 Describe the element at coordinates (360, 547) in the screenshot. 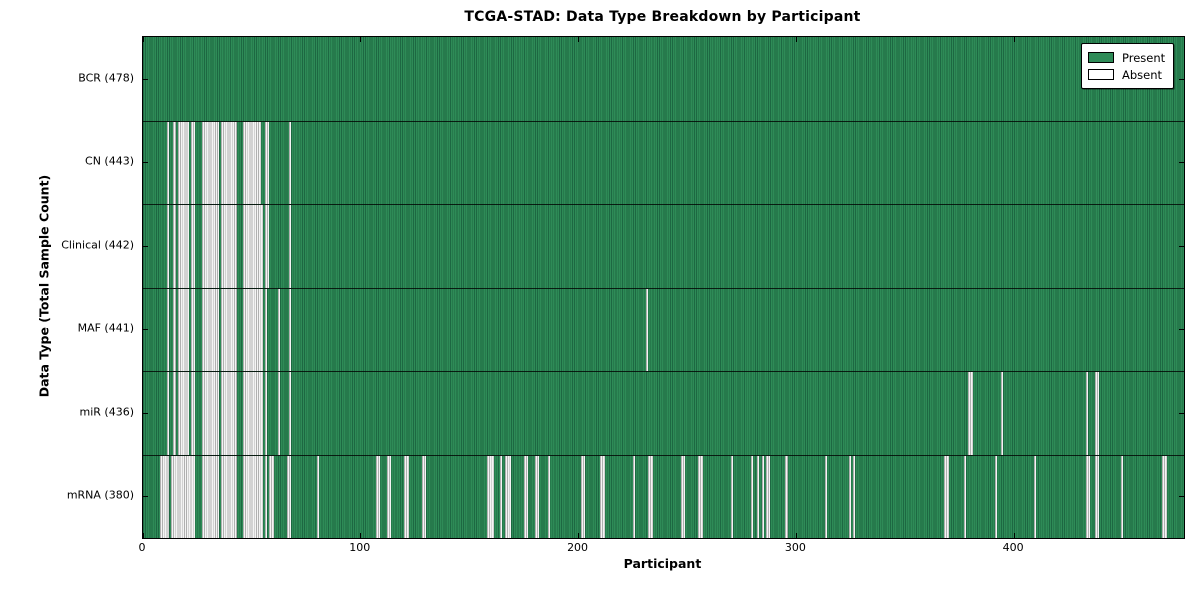

I see `xtick-label-100: 100` at that location.